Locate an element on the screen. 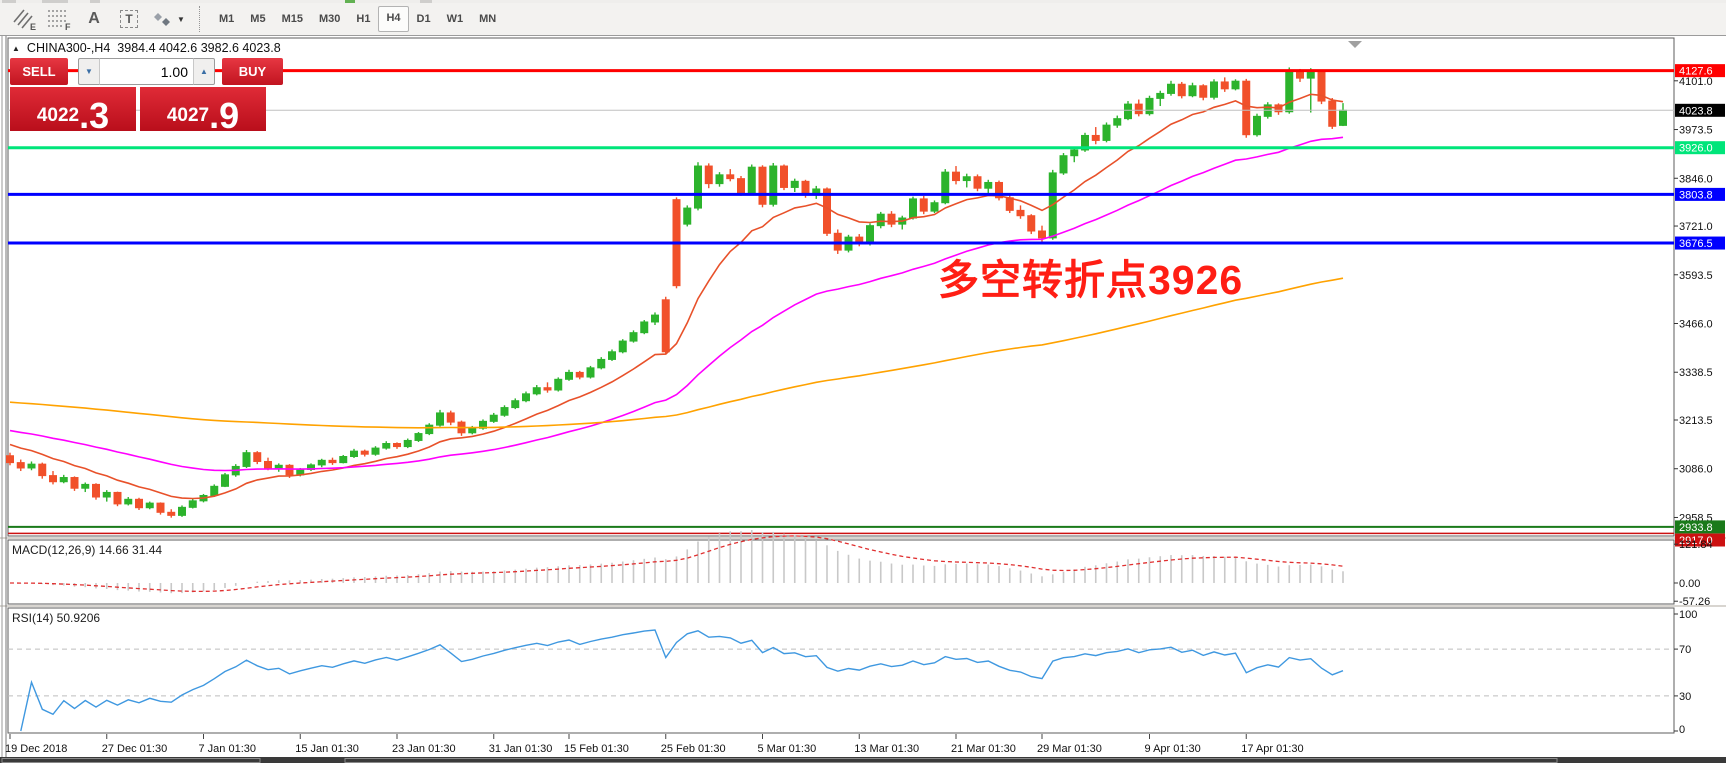 The height and width of the screenshot is (763, 1726). rsi-line is located at coordinates (682, 680).